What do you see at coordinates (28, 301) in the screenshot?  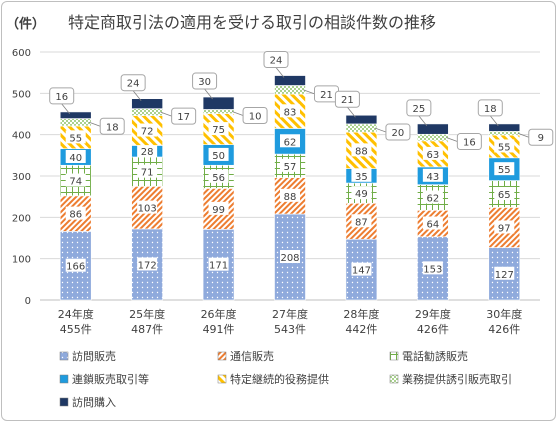 I see `y-tick-label: 0` at bounding box center [28, 301].